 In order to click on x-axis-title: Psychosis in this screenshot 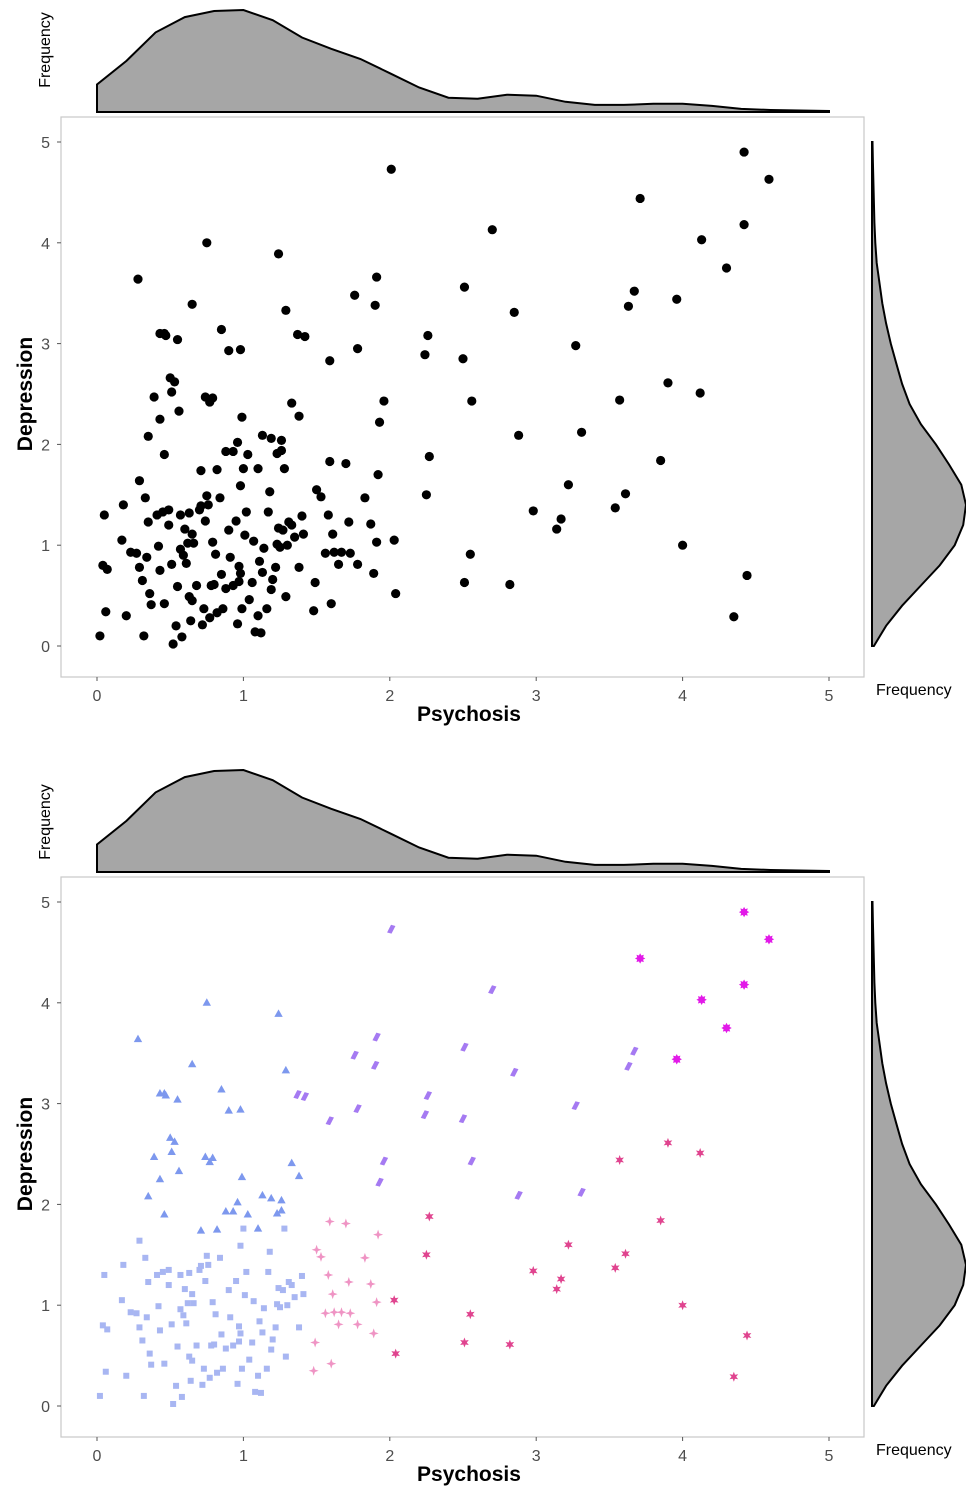, I will do `click(469, 714)`.